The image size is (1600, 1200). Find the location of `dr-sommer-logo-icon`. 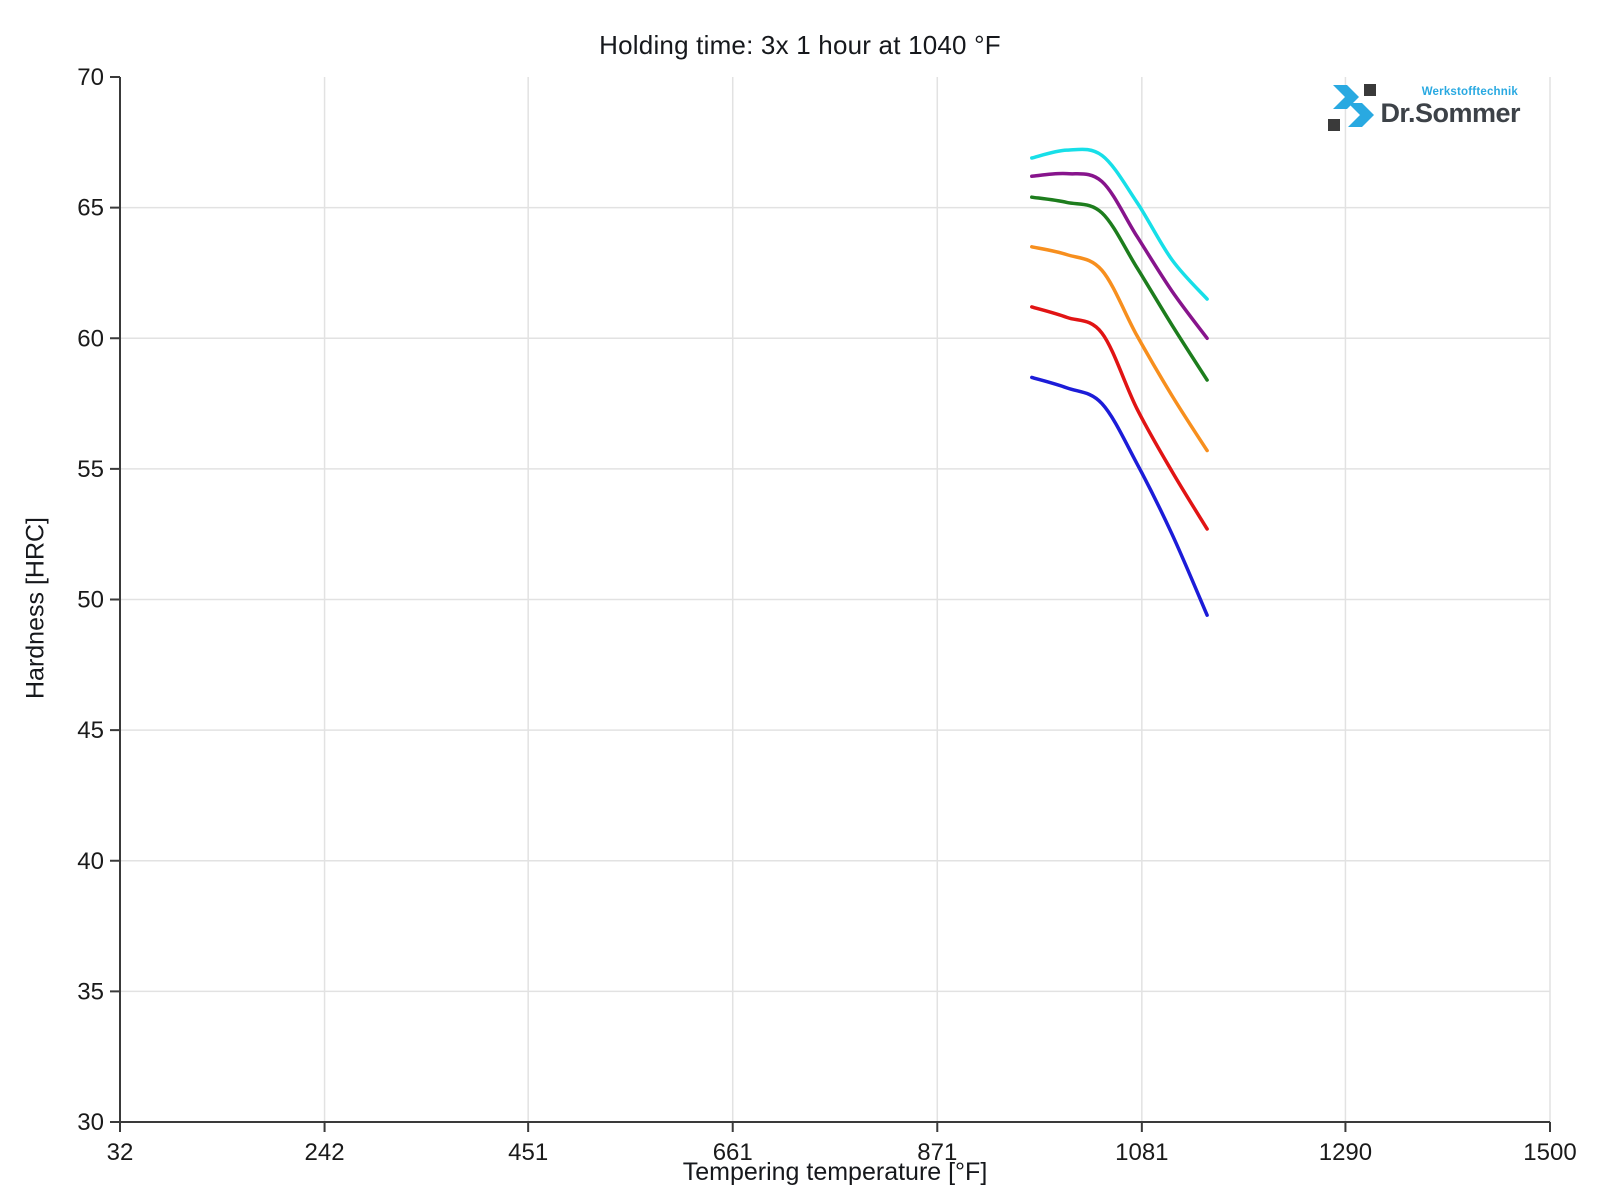

dr-sommer-logo-icon is located at coordinates (1352, 107).